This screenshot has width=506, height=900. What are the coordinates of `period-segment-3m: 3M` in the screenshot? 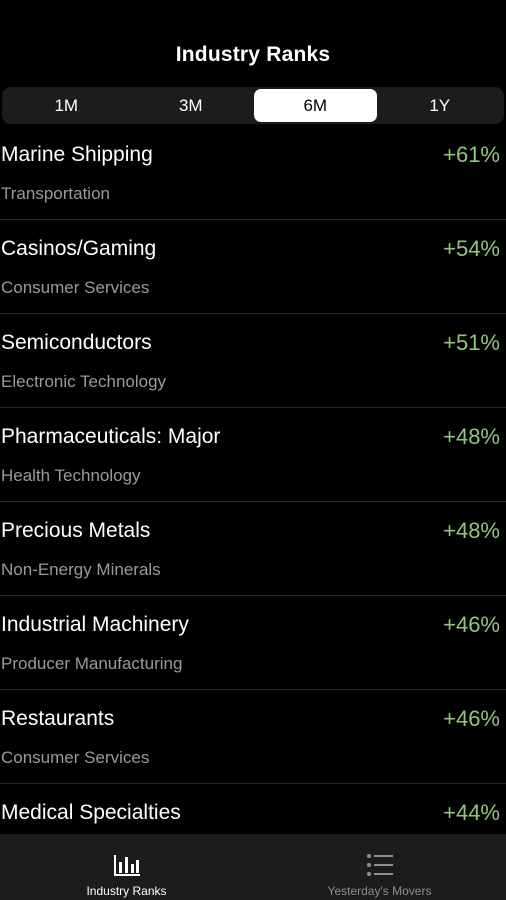 It's located at (190, 105).